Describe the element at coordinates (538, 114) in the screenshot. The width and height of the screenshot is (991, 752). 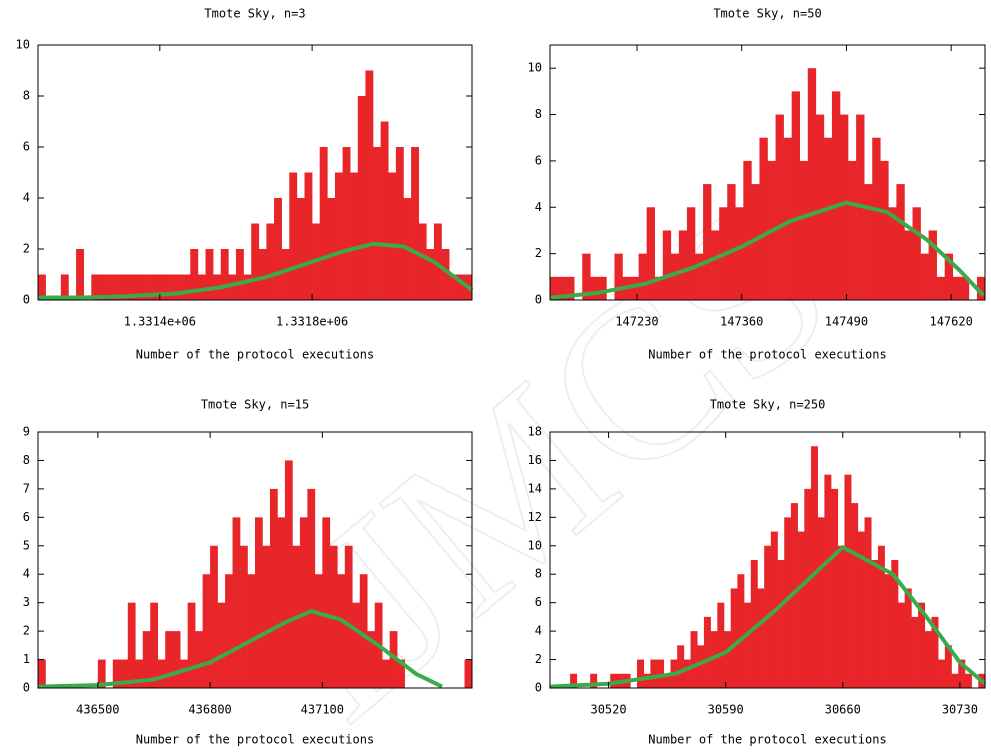
I see `y-tick-label: 8` at that location.